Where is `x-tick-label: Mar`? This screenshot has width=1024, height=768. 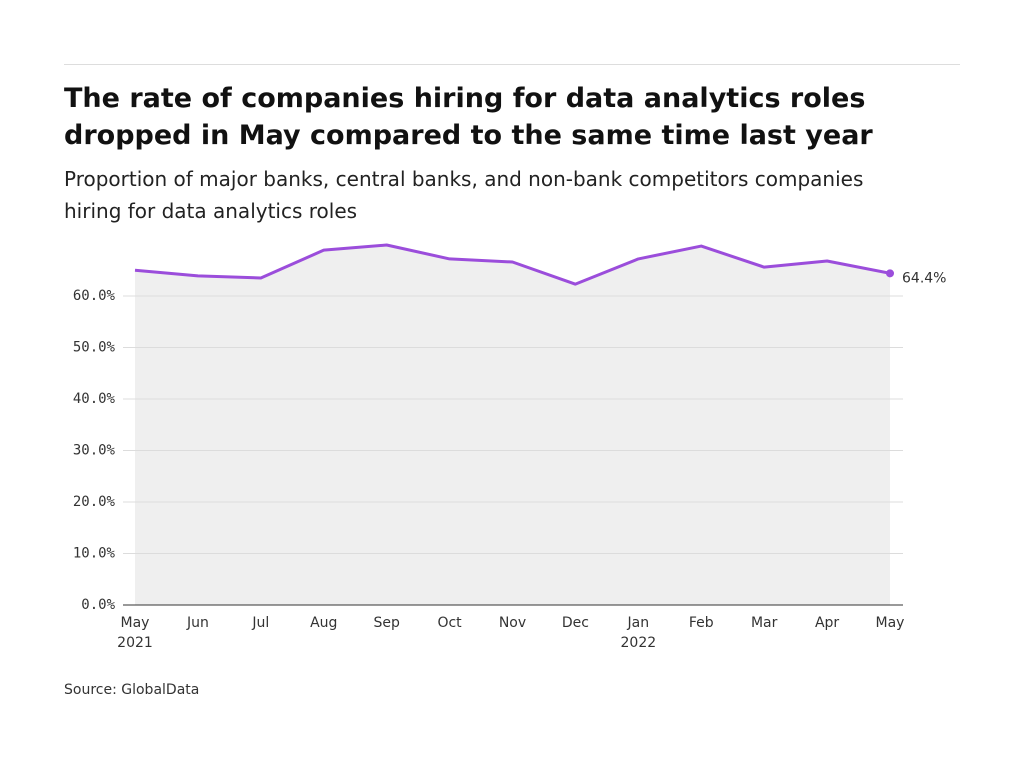 x-tick-label: Mar is located at coordinates (764, 623).